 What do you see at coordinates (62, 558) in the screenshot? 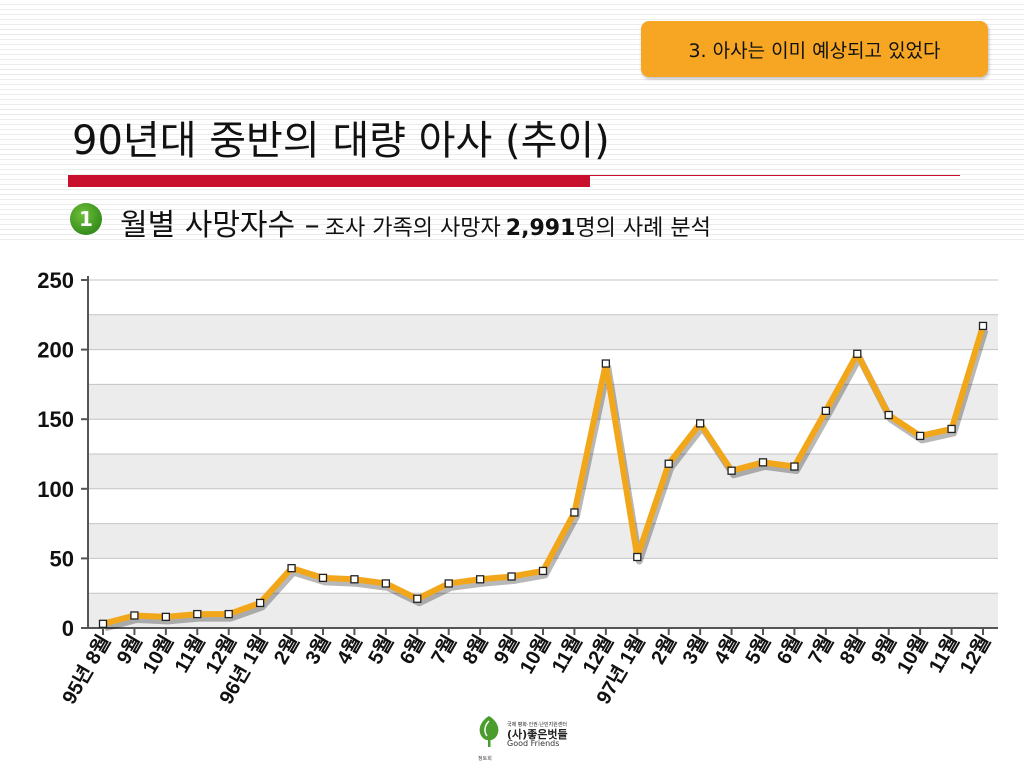
I see `y-tick-label: 50` at bounding box center [62, 558].